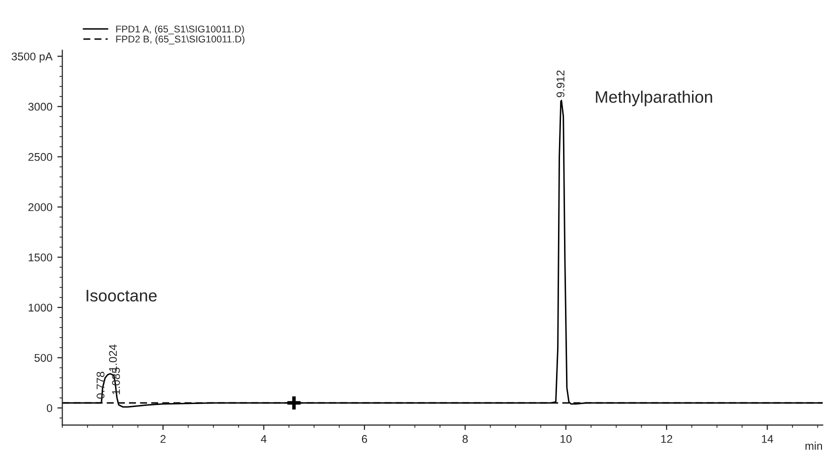  I want to click on y-tick-label: 500, so click(43, 358).